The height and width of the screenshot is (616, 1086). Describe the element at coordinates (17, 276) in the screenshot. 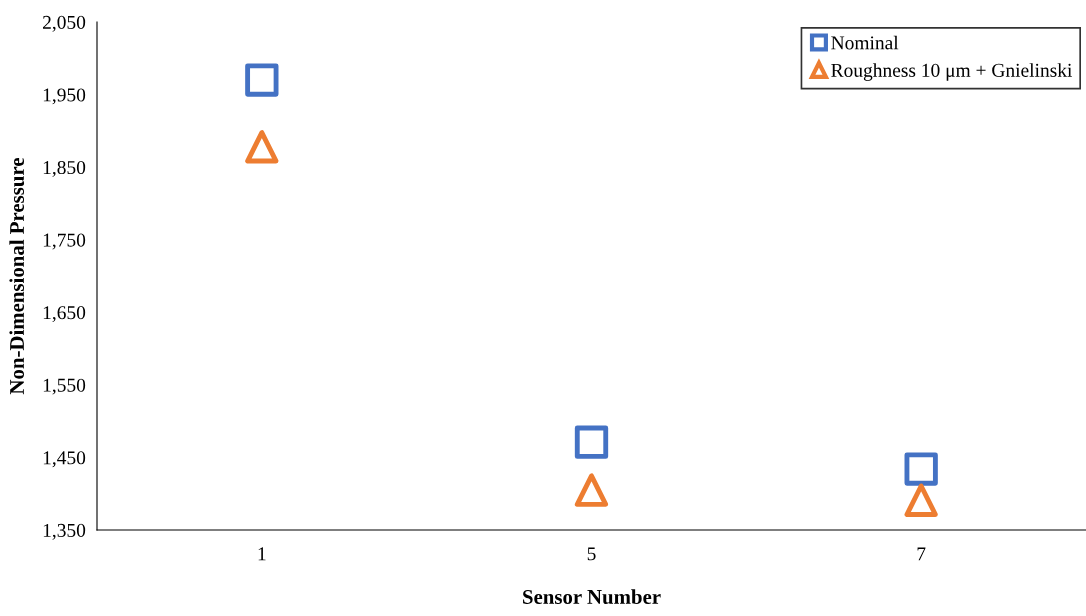

I see `y-axis-title: Non-Dimensional Pressure` at that location.